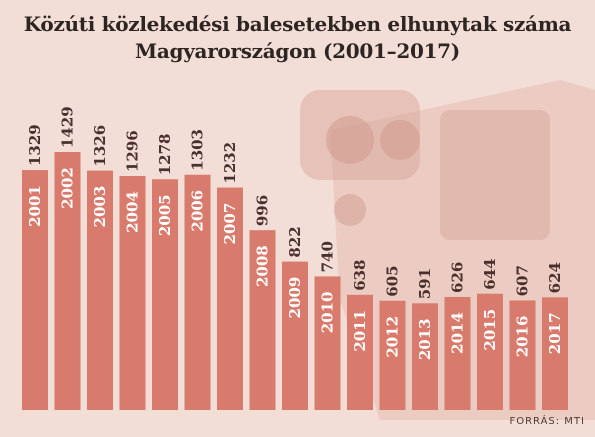 This screenshot has width=595, height=437. I want to click on data-label: 740, so click(328, 256).